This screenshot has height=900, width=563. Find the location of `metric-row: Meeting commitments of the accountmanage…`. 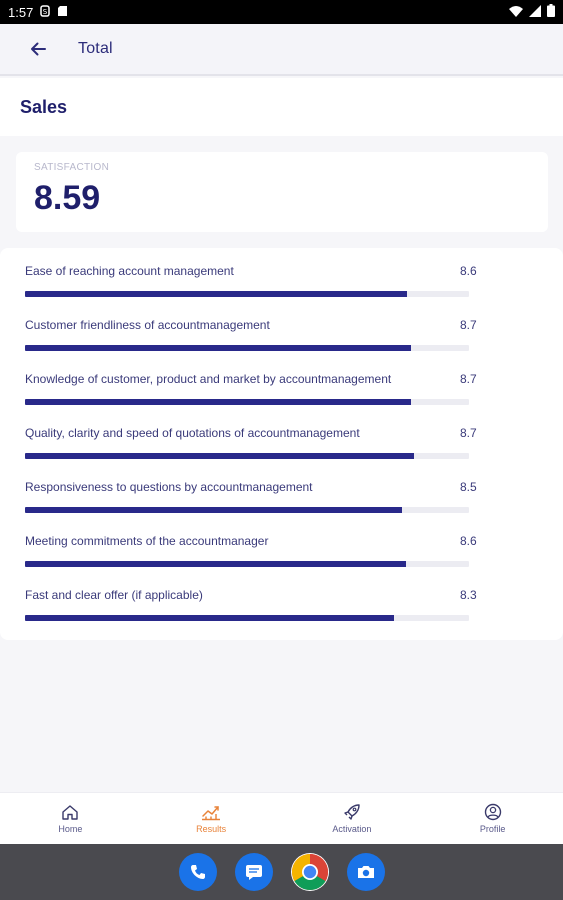

metric-row: Meeting commitments of the accountmanage… is located at coordinates (281, 561).